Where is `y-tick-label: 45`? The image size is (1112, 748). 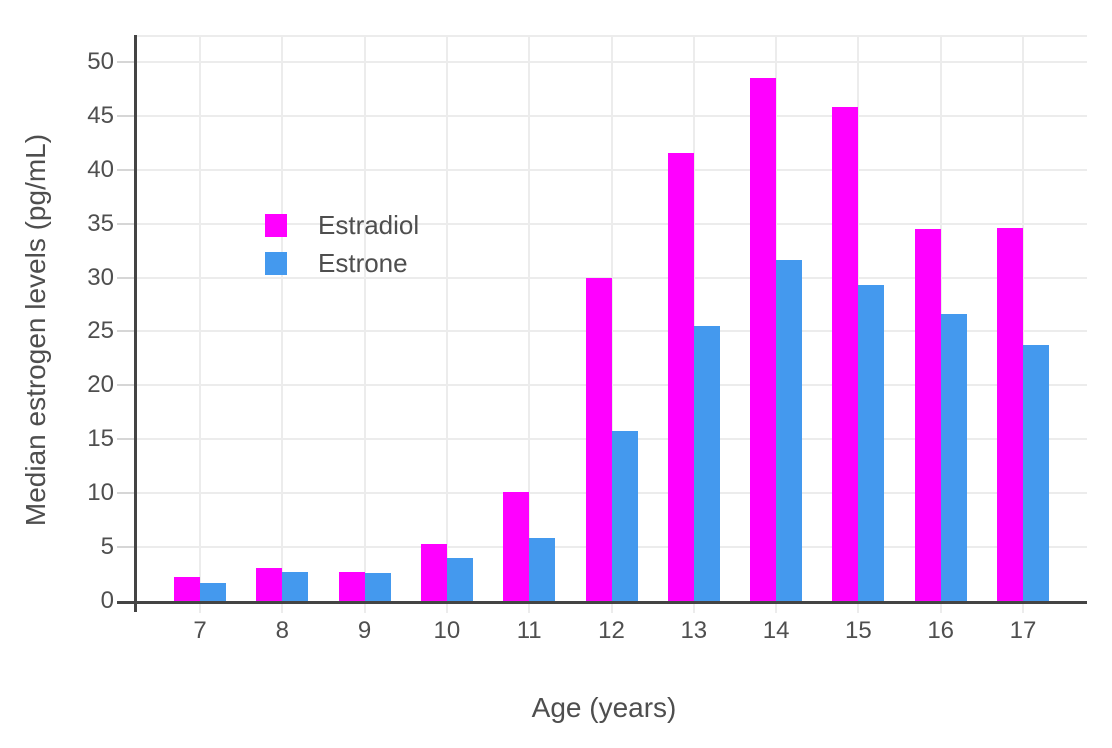 y-tick-label: 45 is located at coordinates (100, 115).